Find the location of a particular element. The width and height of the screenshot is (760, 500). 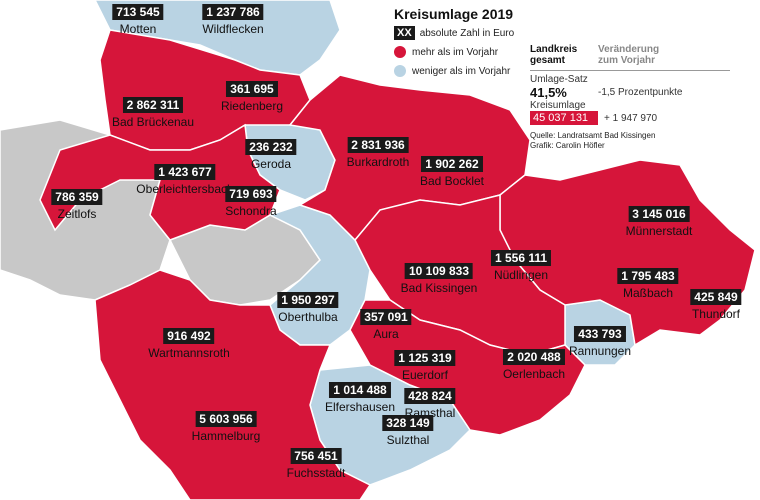

municipality-name: Maßbach is located at coordinates (648, 293).